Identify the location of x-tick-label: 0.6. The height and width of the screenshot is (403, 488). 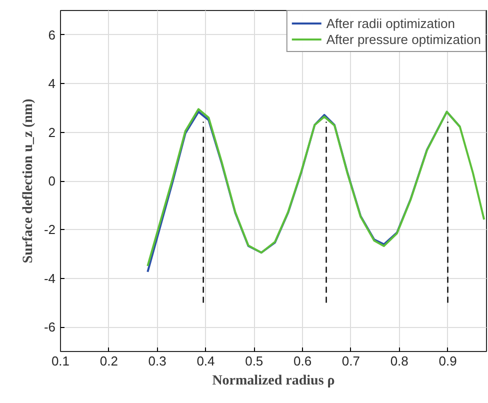
(303, 361).